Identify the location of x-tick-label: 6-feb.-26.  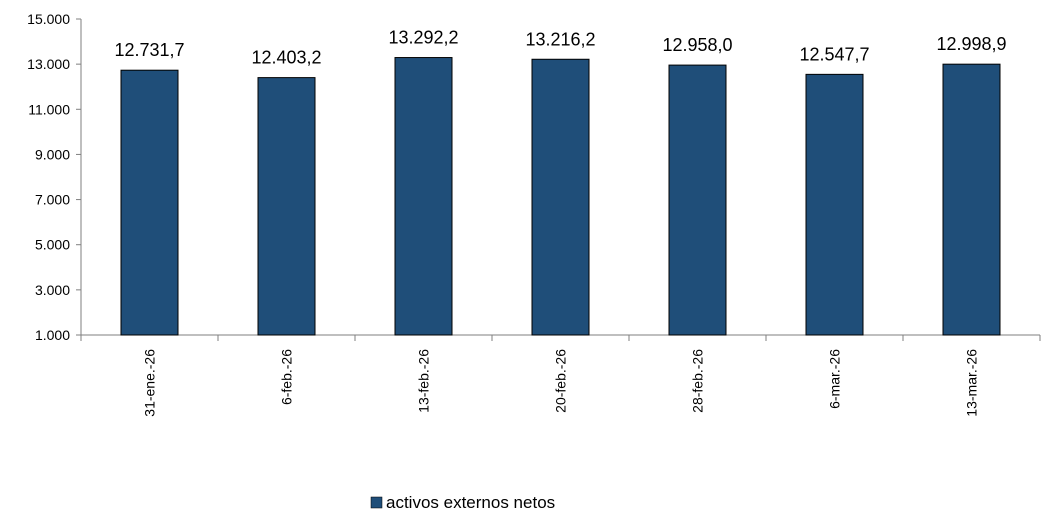
(287, 377).